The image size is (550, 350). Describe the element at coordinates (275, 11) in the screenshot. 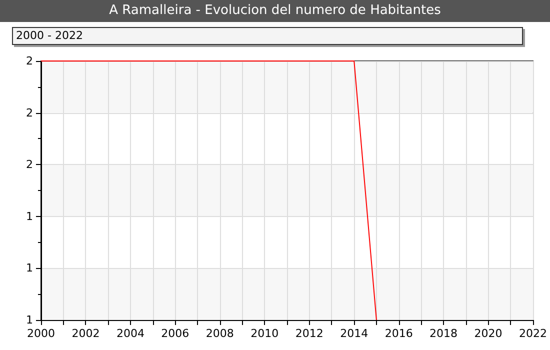

I see `chart-title: A Ramalleira - Evolucion del numero de Habitantes` at that location.